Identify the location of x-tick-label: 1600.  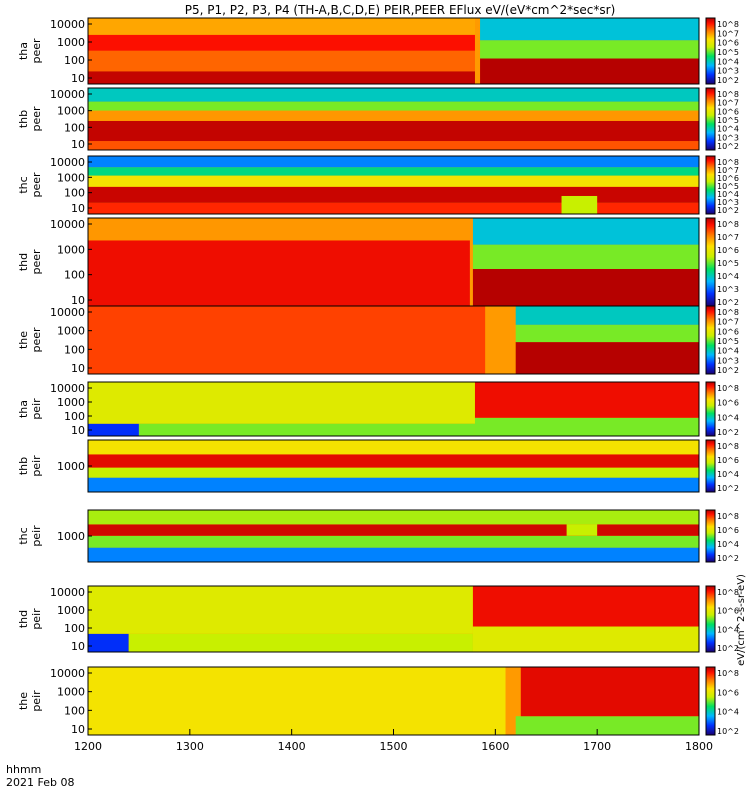
(495, 746).